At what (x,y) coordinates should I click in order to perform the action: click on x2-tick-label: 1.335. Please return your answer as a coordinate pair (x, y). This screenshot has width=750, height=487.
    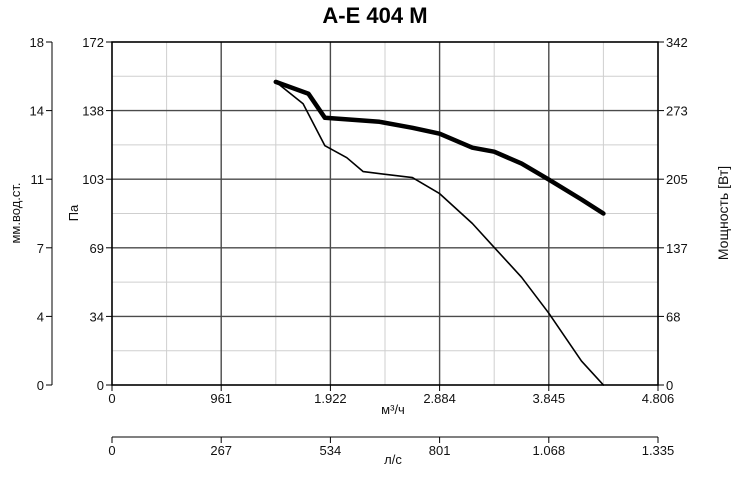
    Looking at the image, I should click on (658, 450).